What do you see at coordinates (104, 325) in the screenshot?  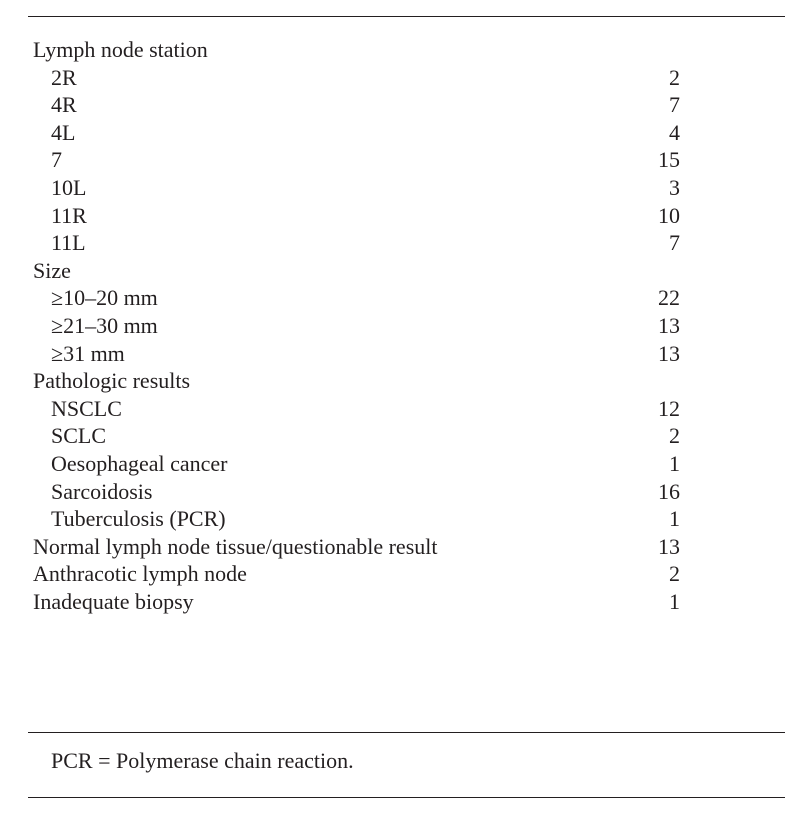 I see `row-label: ≥21–30 mm` at bounding box center [104, 325].